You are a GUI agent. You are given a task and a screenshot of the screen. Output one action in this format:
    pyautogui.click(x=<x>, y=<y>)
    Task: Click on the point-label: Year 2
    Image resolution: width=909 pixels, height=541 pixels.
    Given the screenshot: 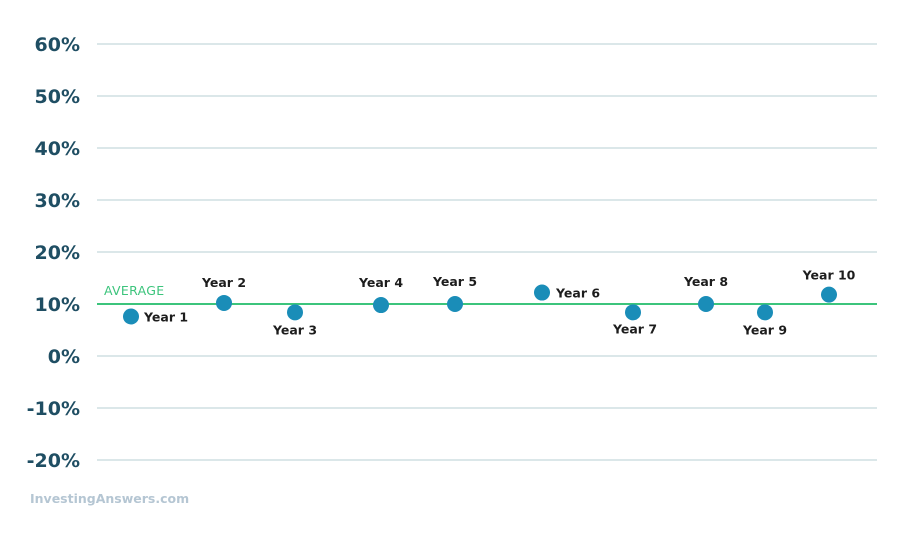 What is the action you would take?
    pyautogui.click(x=223, y=282)
    